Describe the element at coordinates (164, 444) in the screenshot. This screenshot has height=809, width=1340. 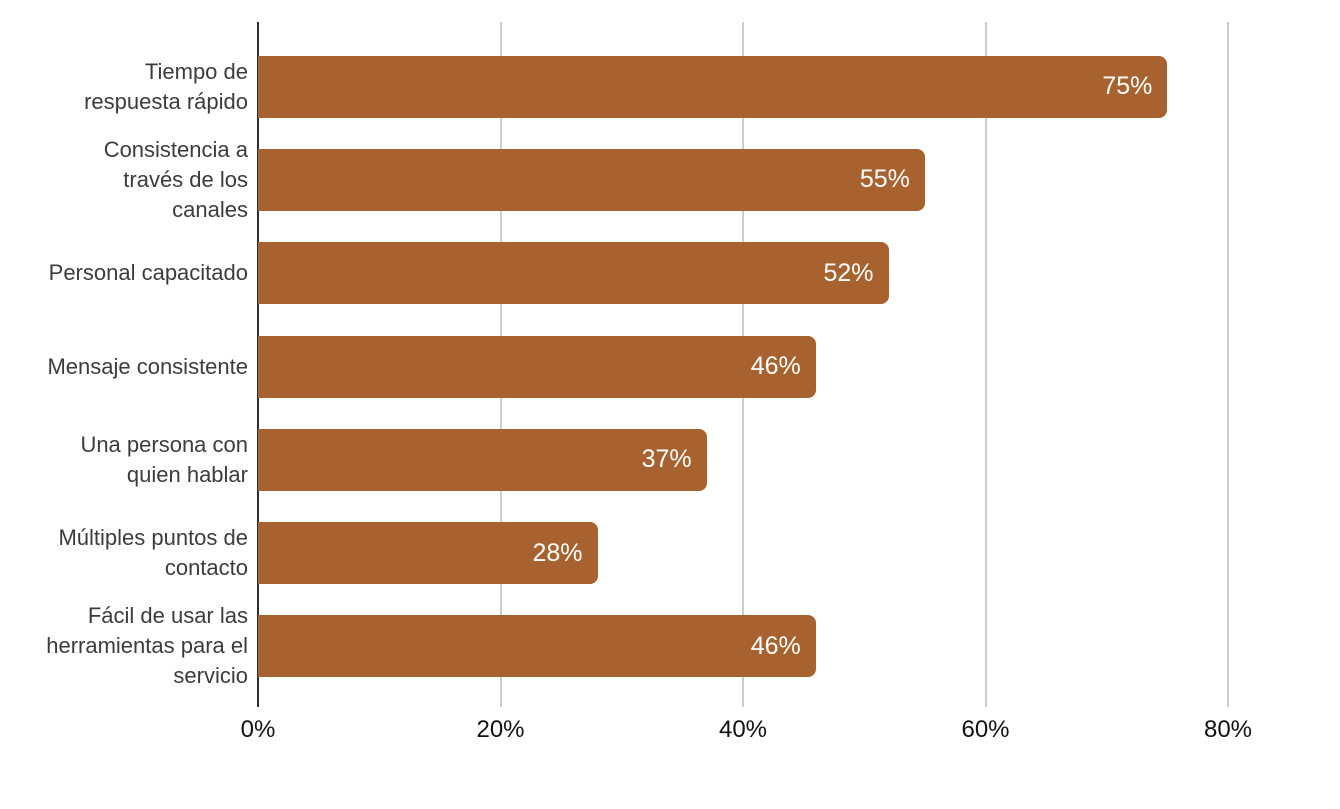
I see `category-label-line: Una persona con` at that location.